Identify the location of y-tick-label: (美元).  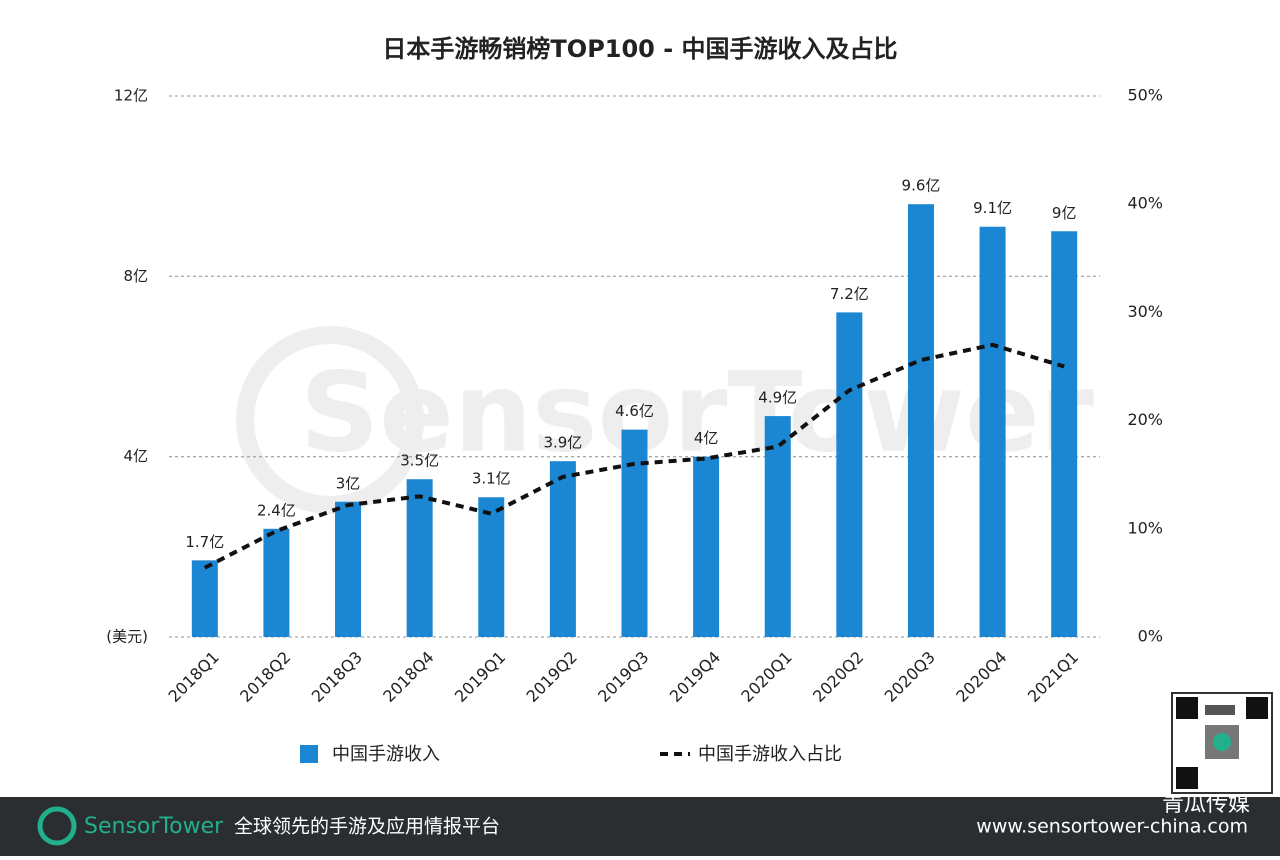
(127, 637).